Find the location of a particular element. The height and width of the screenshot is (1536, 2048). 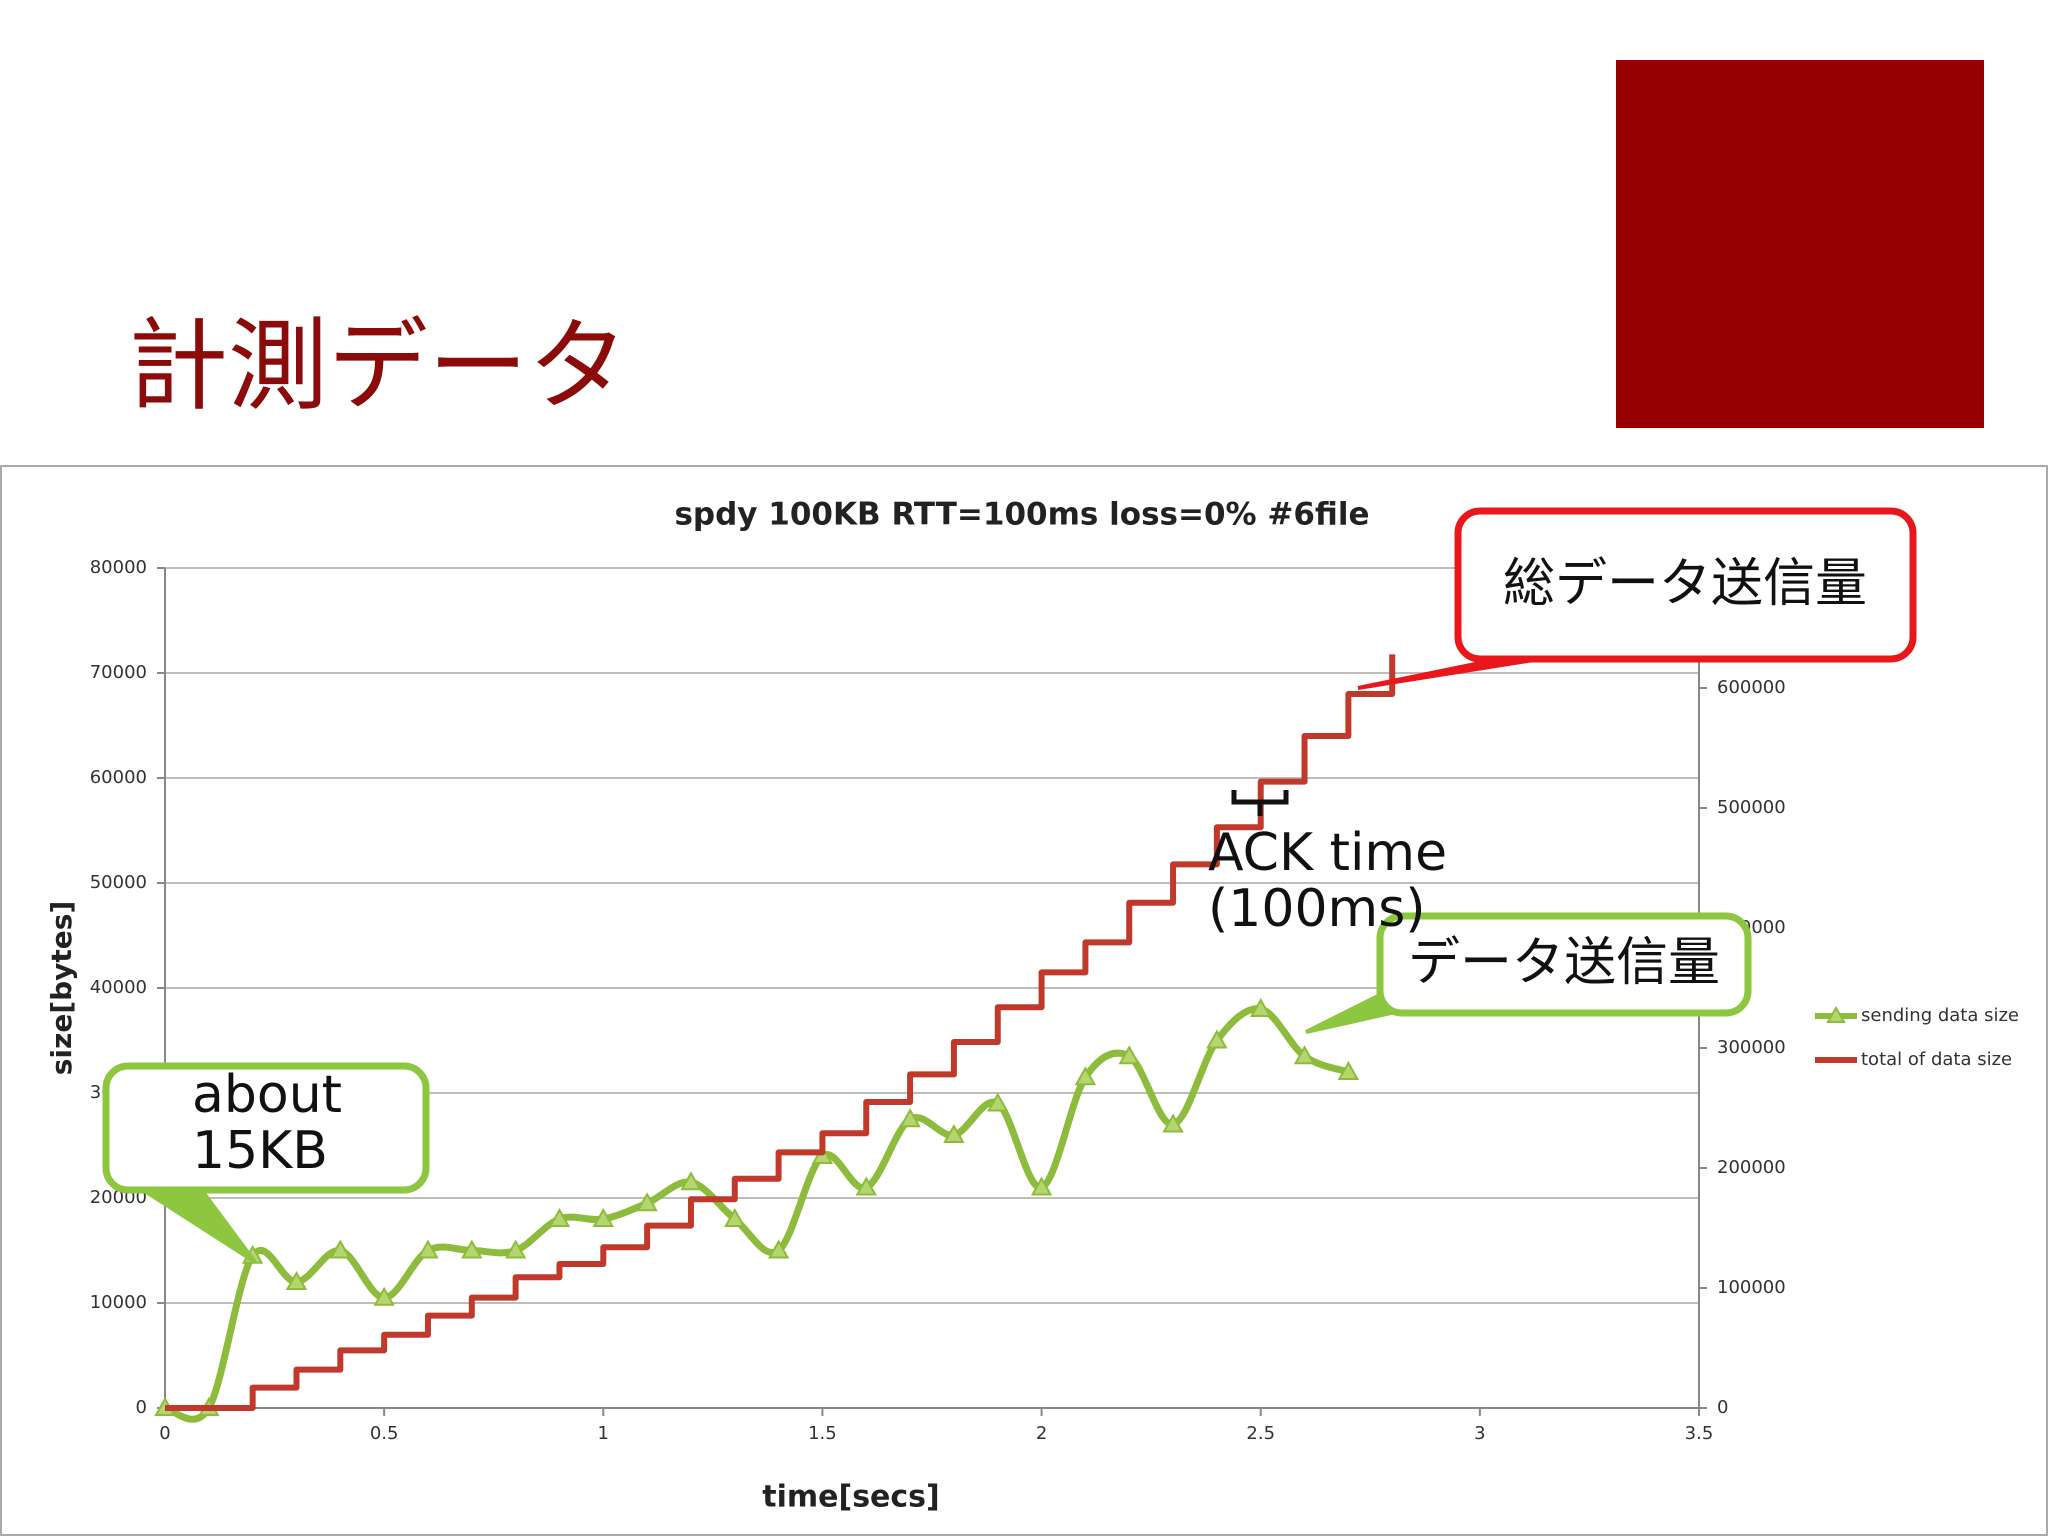

y2-tick-label: 300000 is located at coordinates (1751, 1047).